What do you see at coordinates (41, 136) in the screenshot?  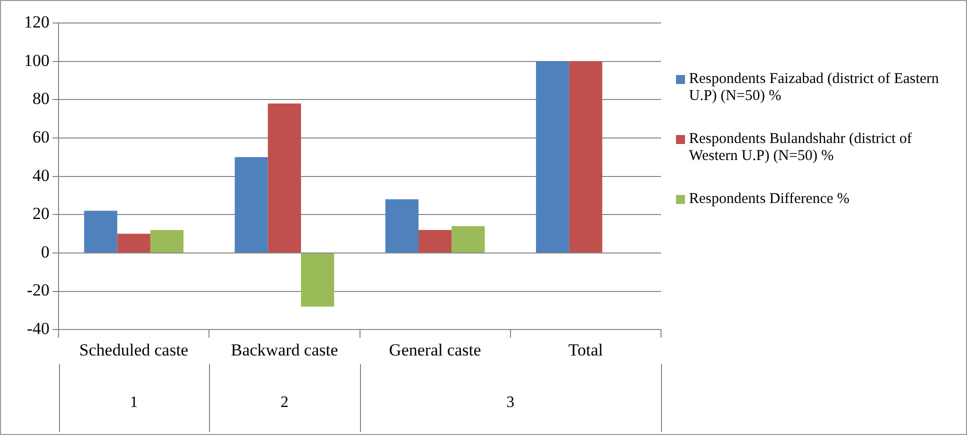 I see `y-tick-label: 60` at bounding box center [41, 136].